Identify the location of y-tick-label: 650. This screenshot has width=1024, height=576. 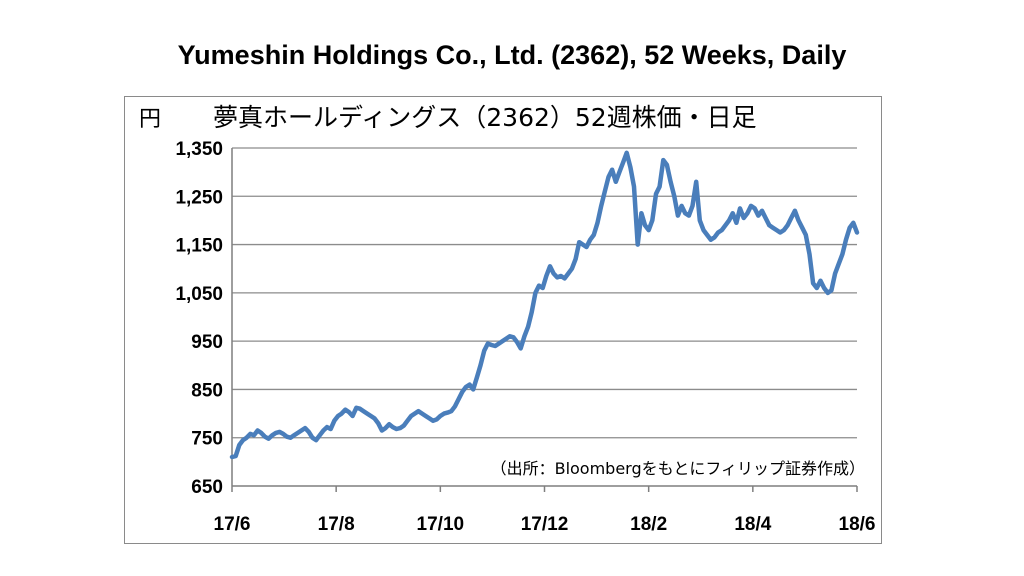
(207, 487).